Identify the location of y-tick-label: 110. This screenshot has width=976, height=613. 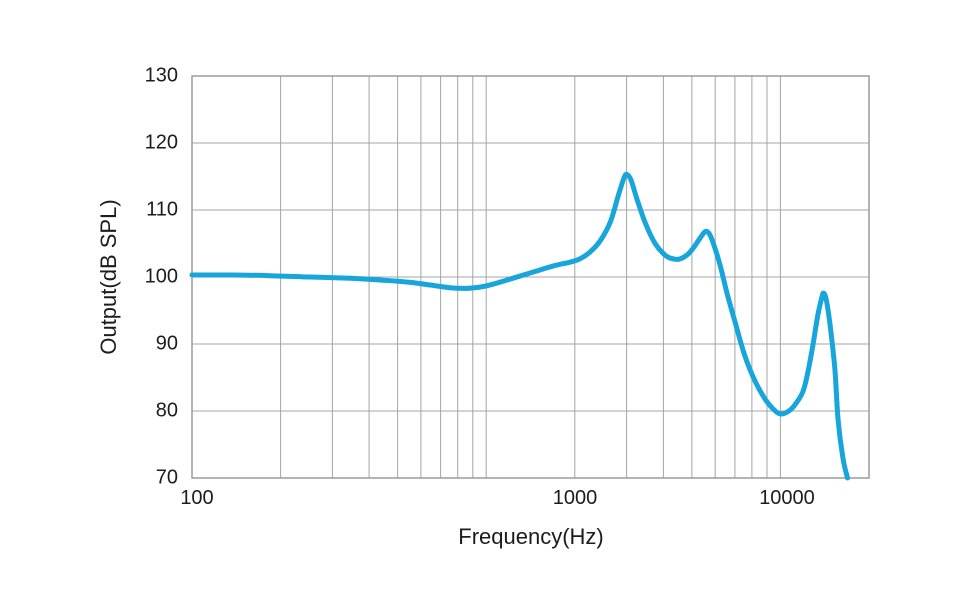
(162, 209).